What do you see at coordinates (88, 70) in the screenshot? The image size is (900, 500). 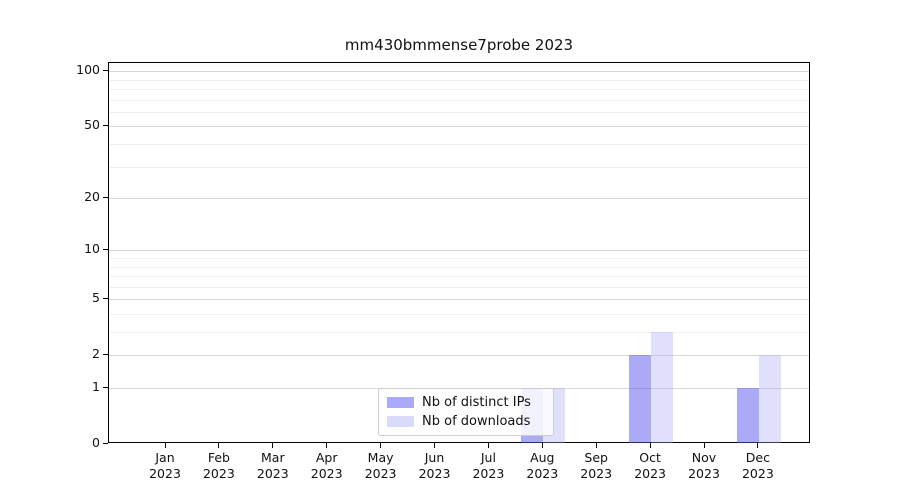 I see `y-tick-label: 100` at bounding box center [88, 70].